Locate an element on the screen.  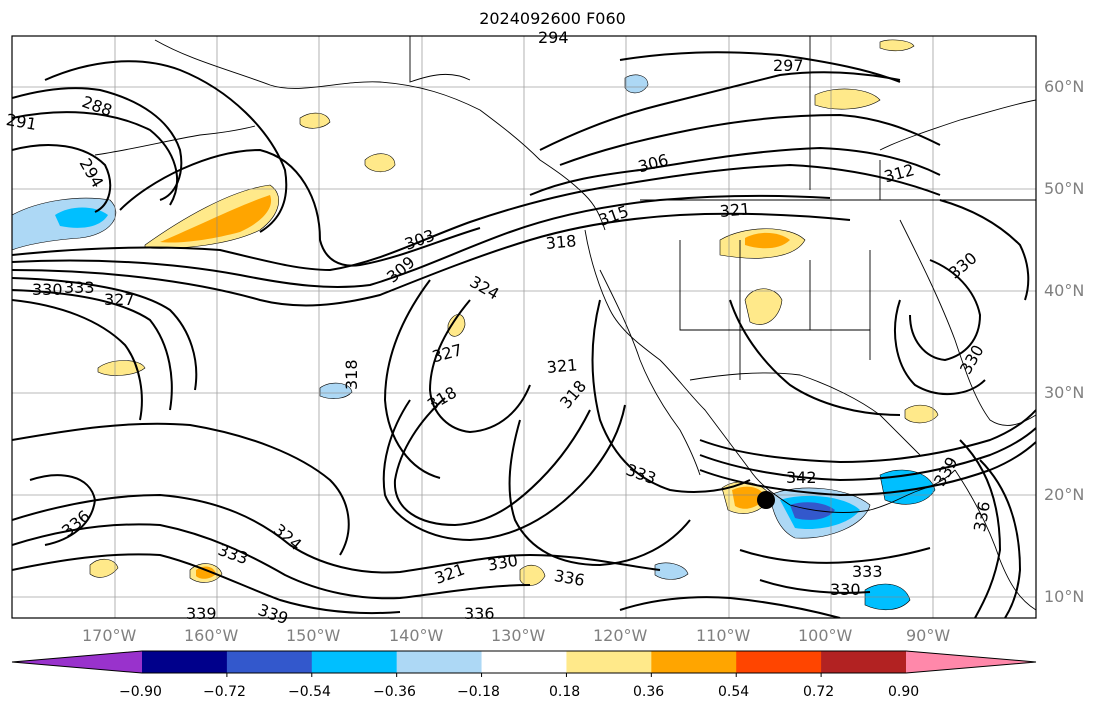
colorbar-tick-label: 0.18 is located at coordinates (565, 692).